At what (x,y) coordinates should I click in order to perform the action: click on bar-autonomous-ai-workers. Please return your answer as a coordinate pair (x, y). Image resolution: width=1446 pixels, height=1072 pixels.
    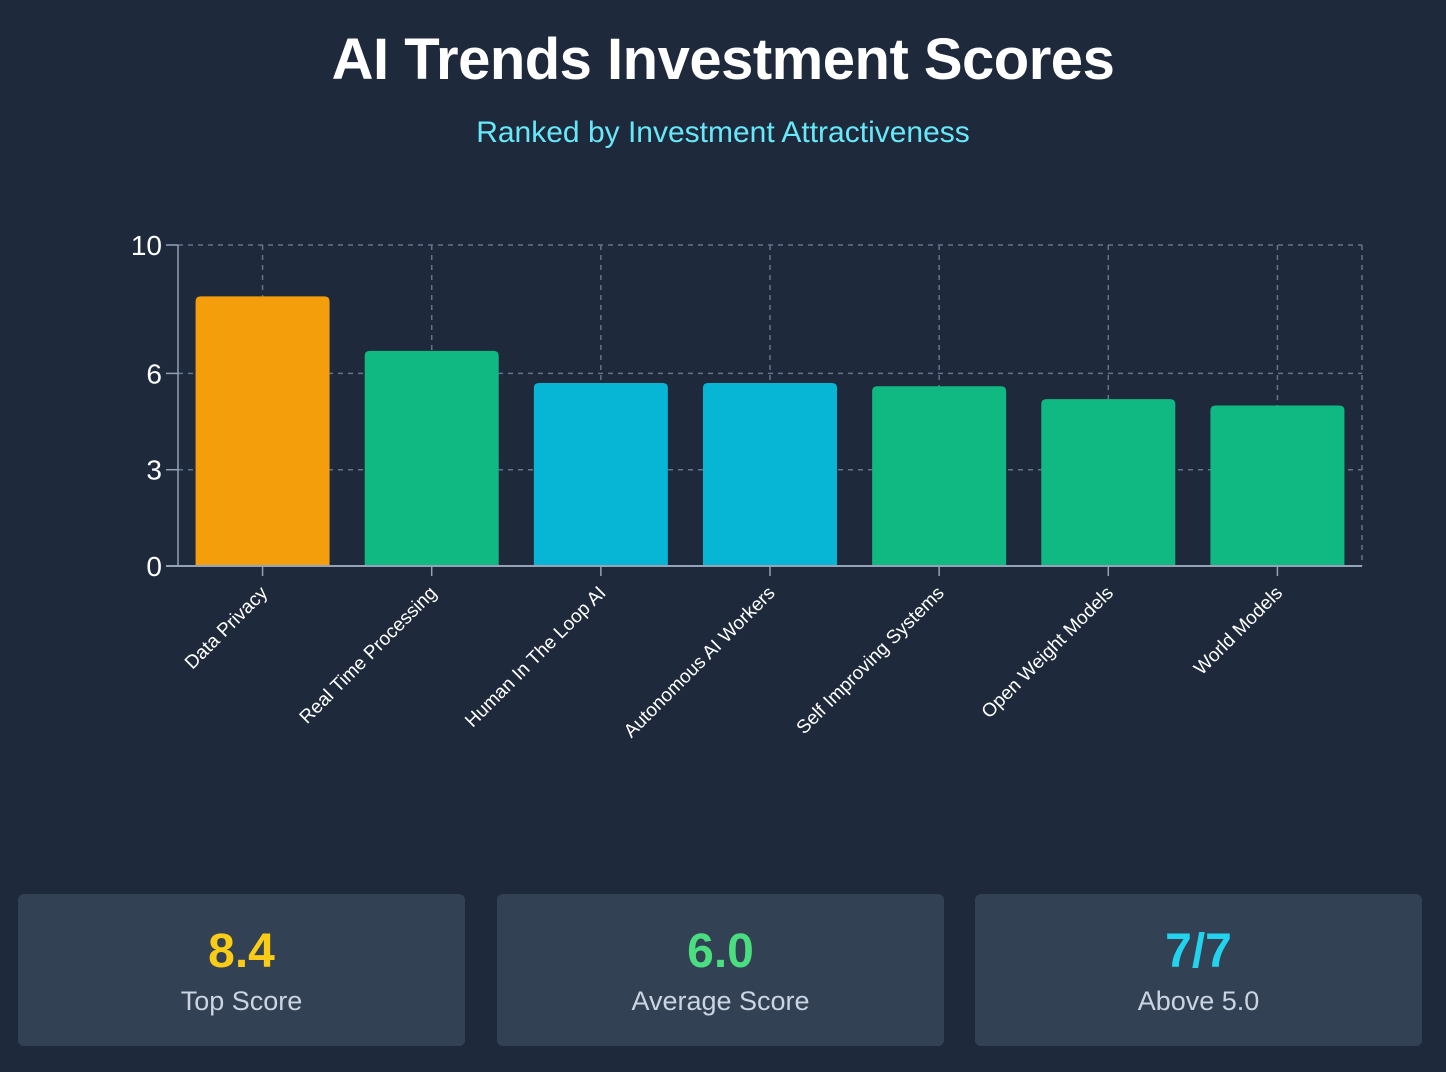
    Looking at the image, I should click on (770, 474).